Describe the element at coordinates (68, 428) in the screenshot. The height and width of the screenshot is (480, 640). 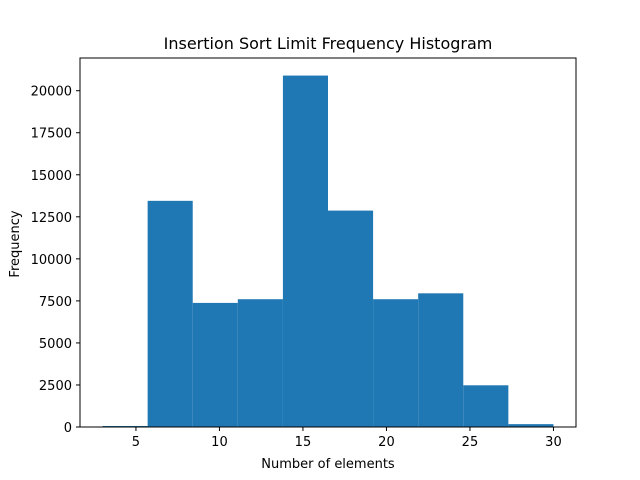
I see `y-tick-label: 0` at that location.